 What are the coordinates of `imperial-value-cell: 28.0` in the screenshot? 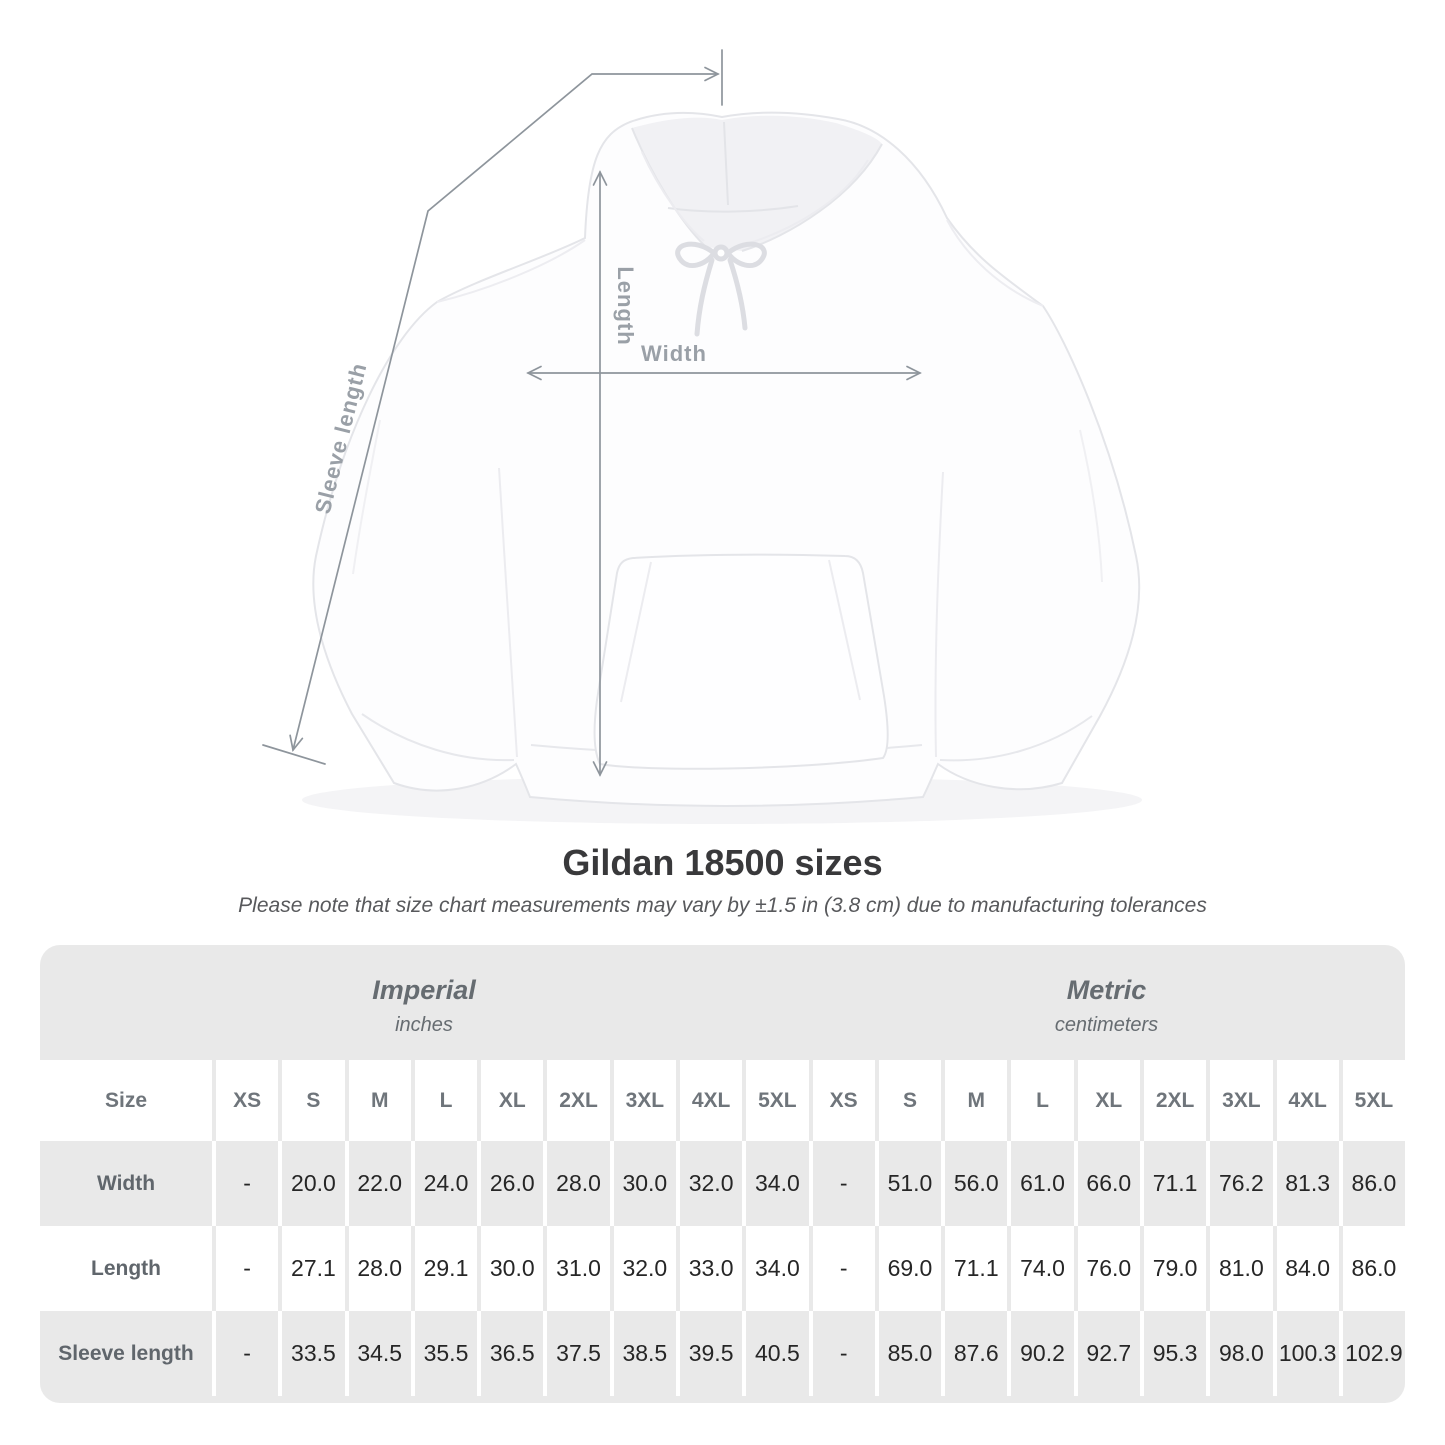 It's located at (578, 1183).